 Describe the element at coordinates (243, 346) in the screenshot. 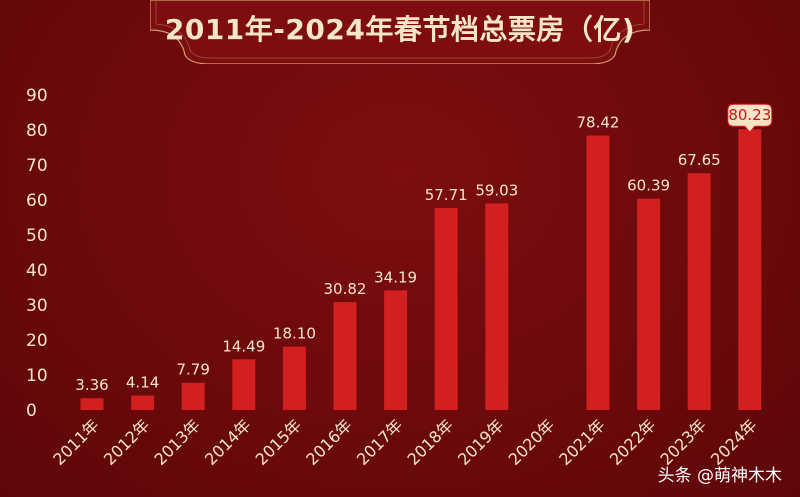

I see `bar-value-label: 14.49` at that location.